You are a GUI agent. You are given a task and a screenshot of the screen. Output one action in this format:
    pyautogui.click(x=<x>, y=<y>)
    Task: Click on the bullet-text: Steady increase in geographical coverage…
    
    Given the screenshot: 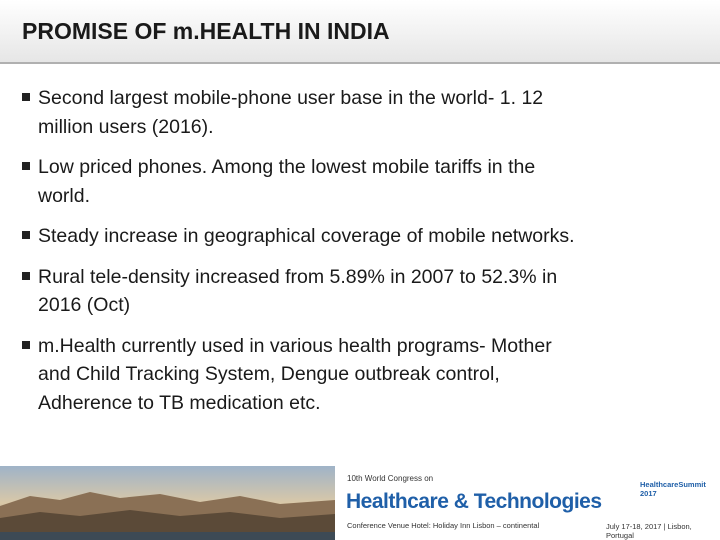 What is the action you would take?
    pyautogui.click(x=306, y=236)
    